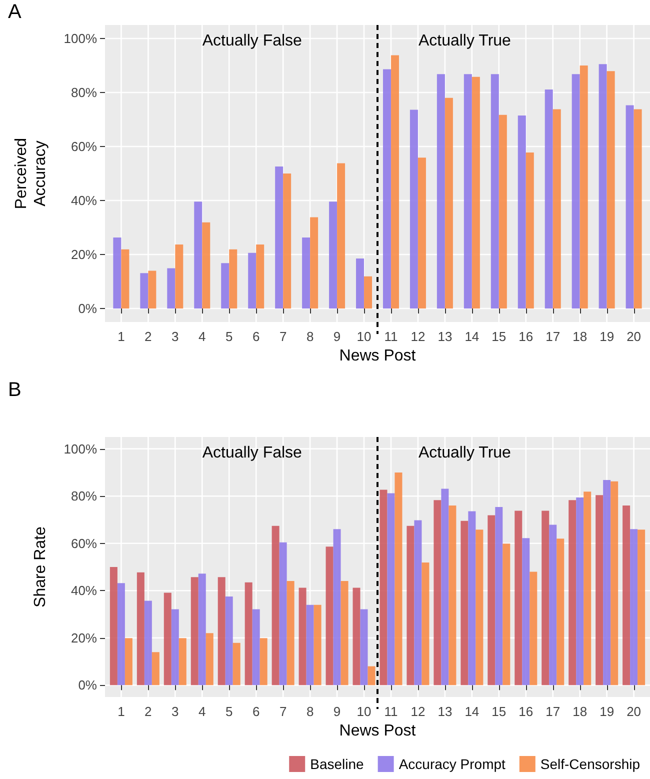 This screenshot has height=779, width=650. What do you see at coordinates (175, 336) in the screenshot?
I see `x-tick-label: 3` at bounding box center [175, 336].